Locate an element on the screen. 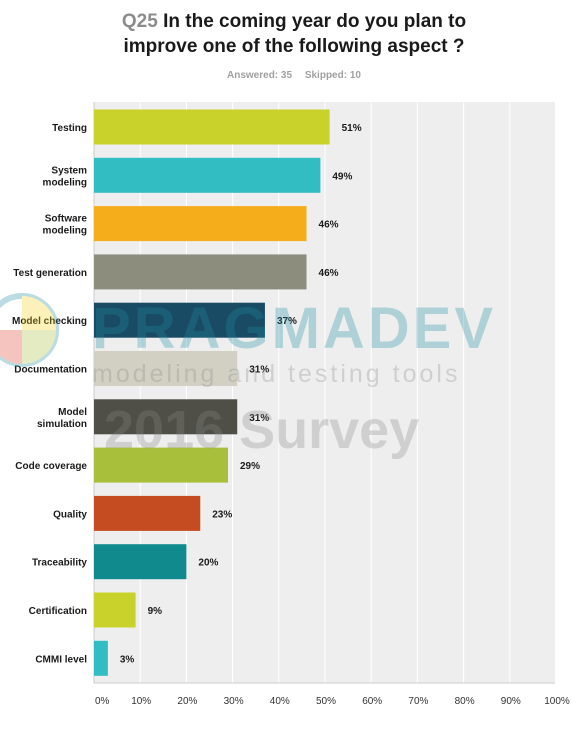 The height and width of the screenshot is (735, 588). watermark-tagline: modeling and testing tools is located at coordinates (276, 374).